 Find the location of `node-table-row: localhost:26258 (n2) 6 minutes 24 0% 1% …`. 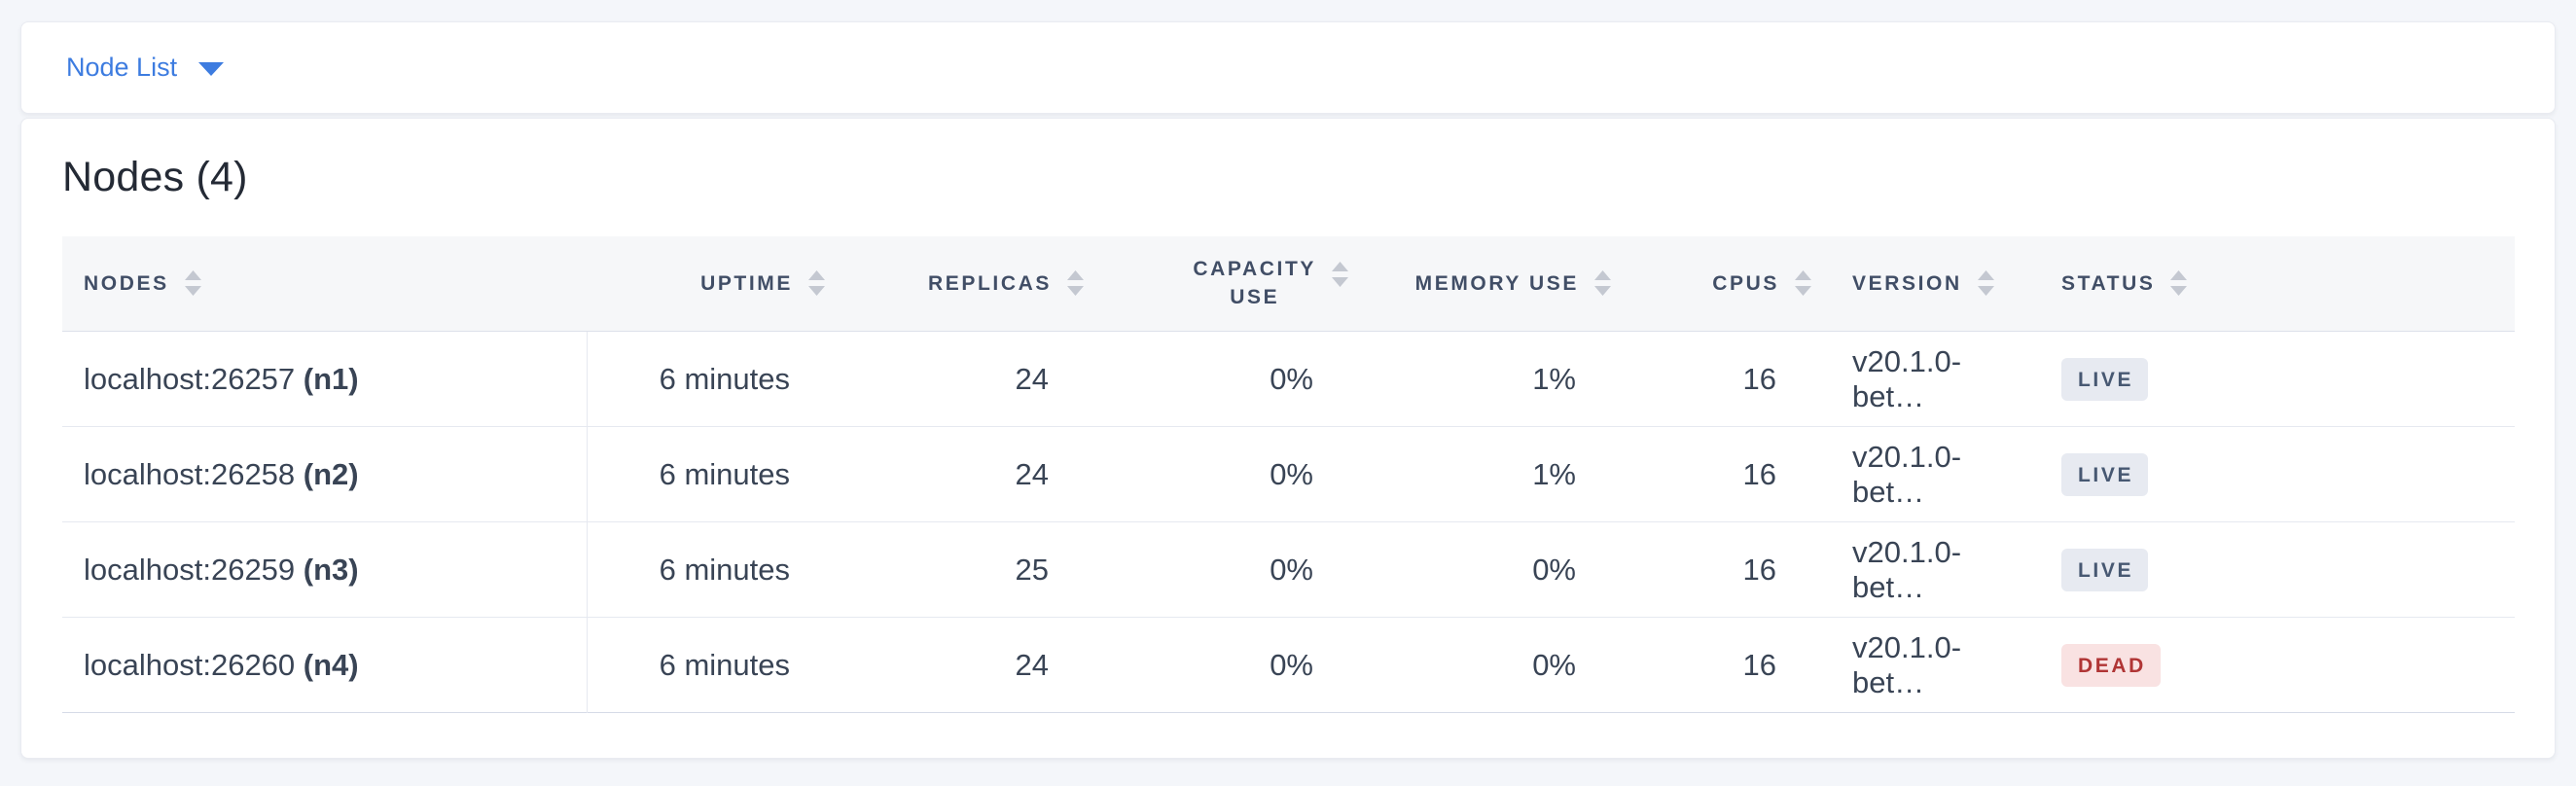

node-table-row: localhost:26258 (n2) 6 minutes 24 0% 1% … is located at coordinates (1288, 474).